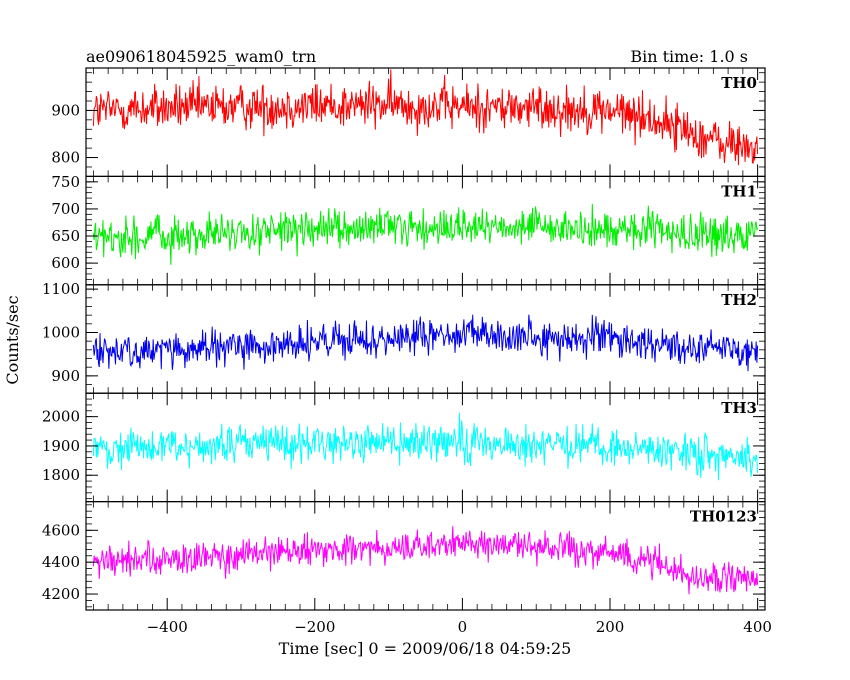 The image size is (850, 680). I want to click on panel-label: TH3, so click(739, 408).